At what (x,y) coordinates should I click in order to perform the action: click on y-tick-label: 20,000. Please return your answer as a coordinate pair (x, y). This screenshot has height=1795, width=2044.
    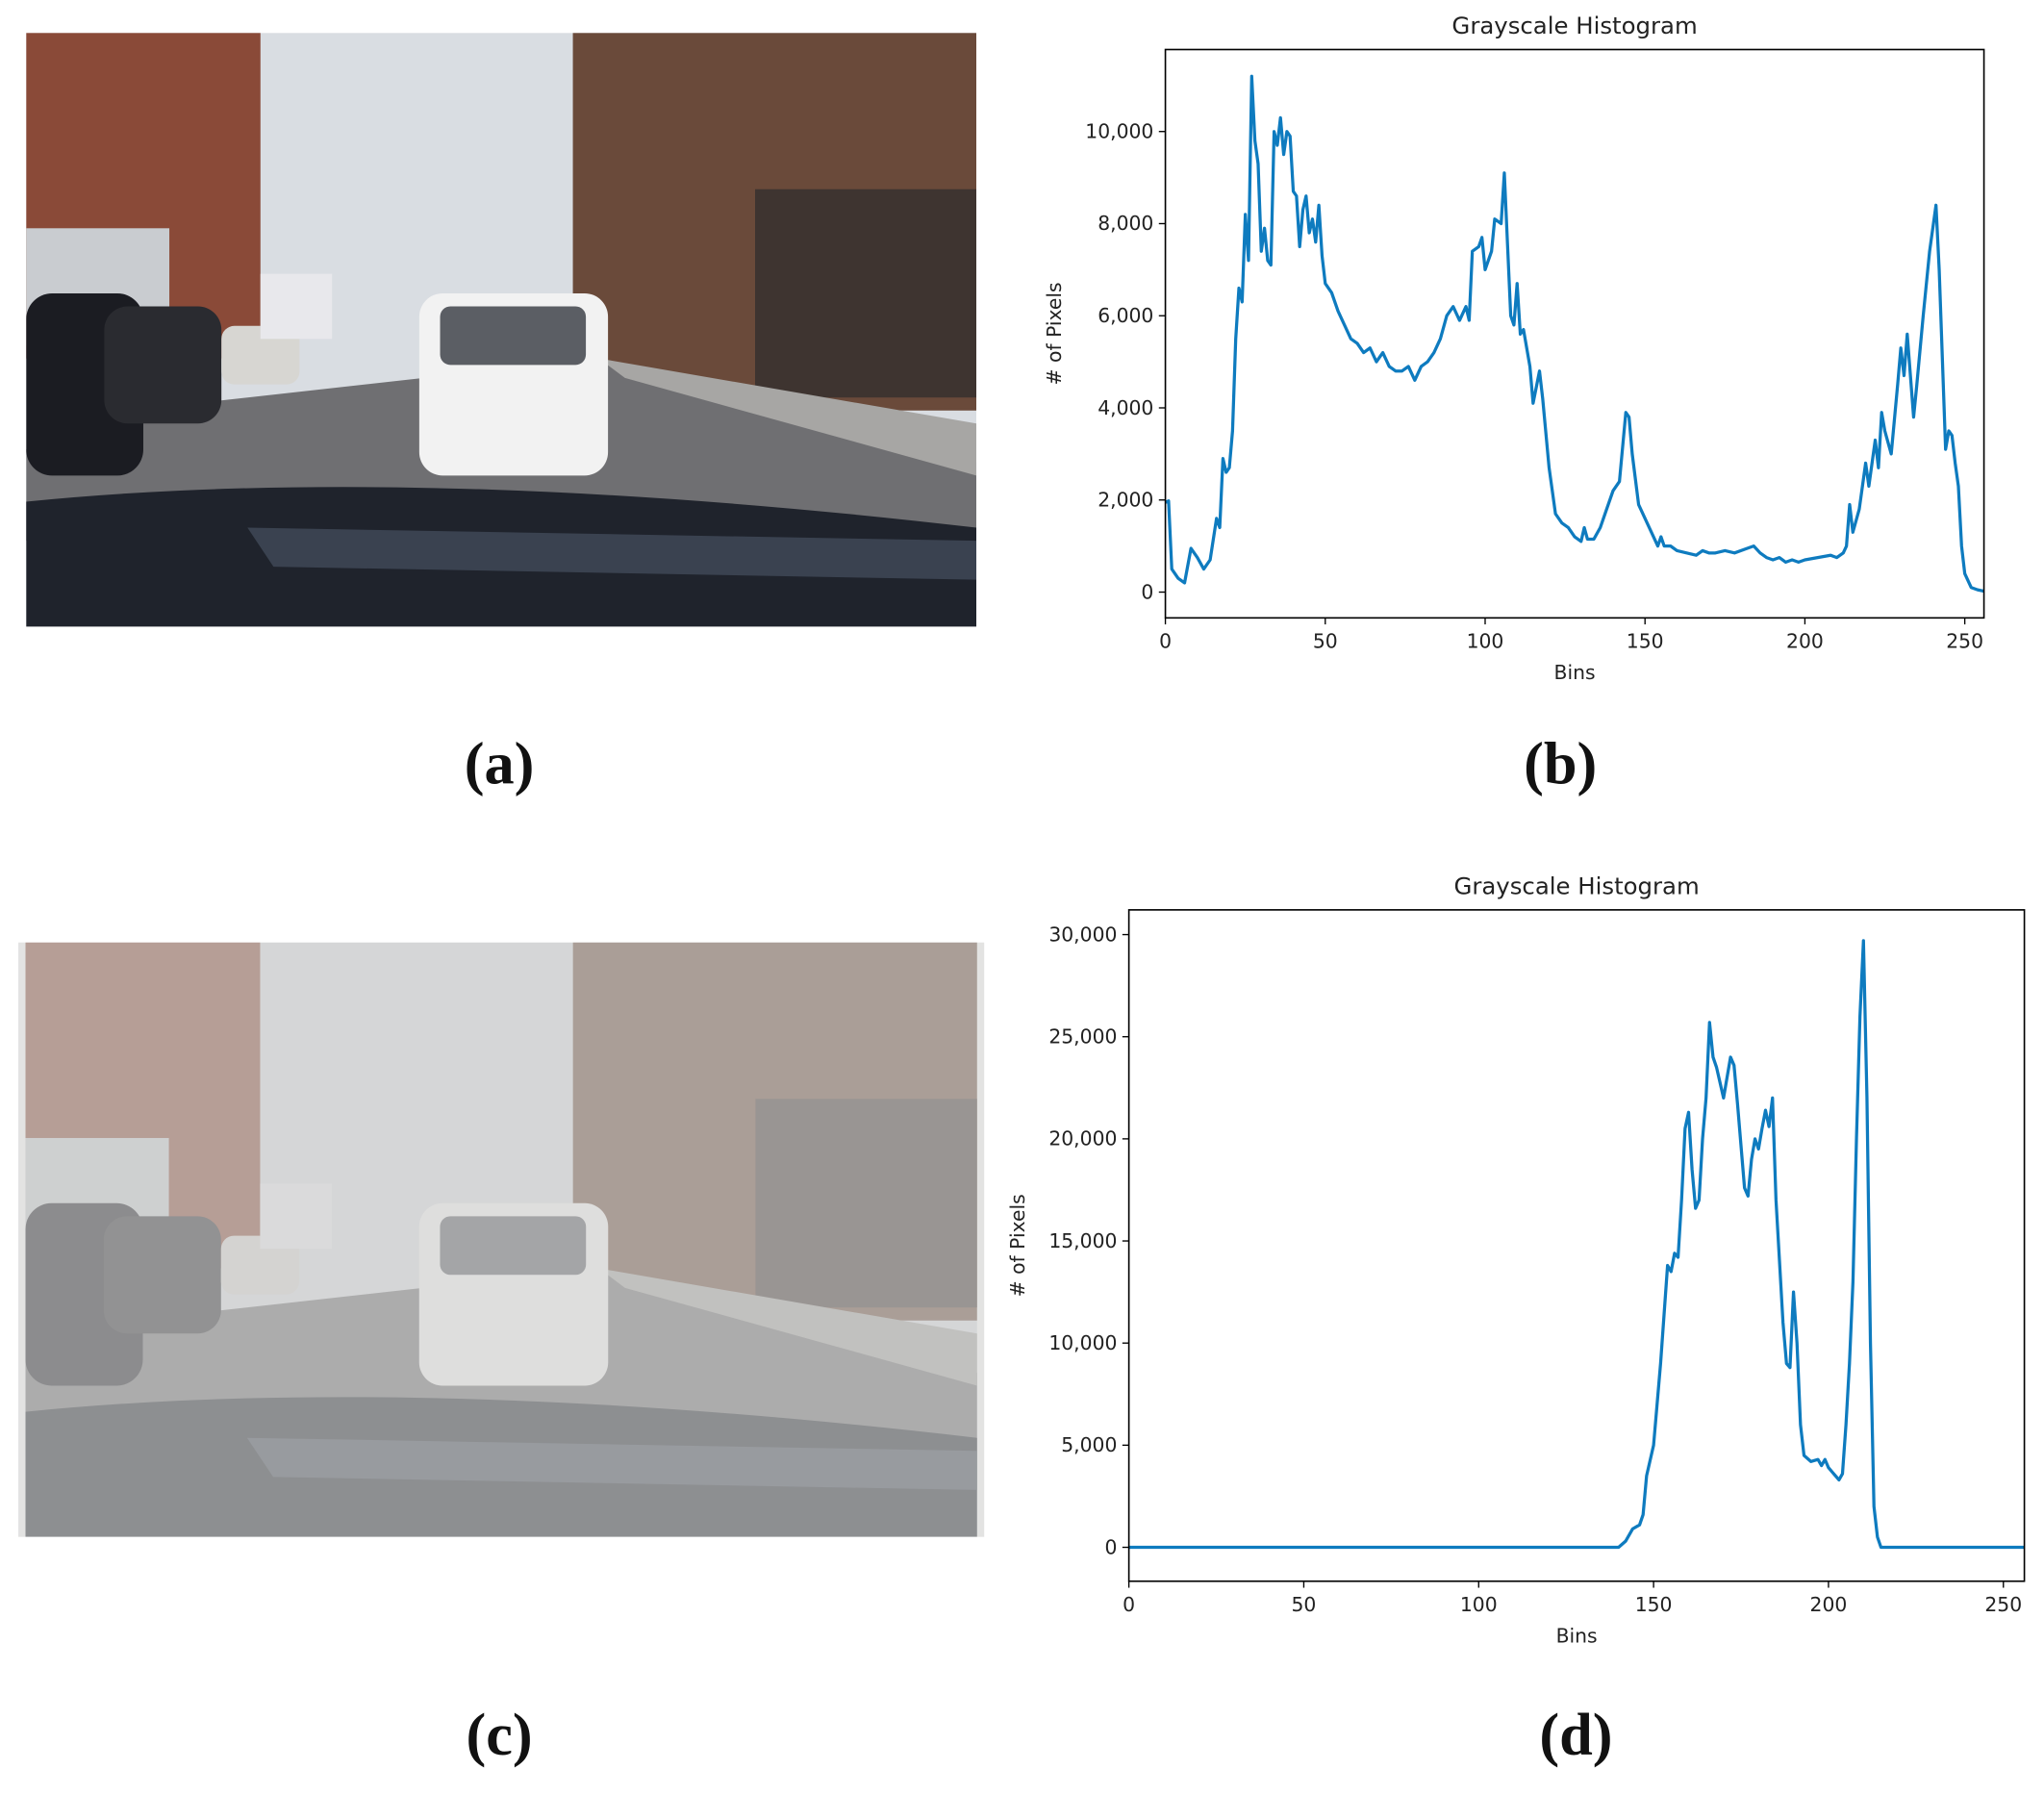
    Looking at the image, I should click on (1082, 1138).